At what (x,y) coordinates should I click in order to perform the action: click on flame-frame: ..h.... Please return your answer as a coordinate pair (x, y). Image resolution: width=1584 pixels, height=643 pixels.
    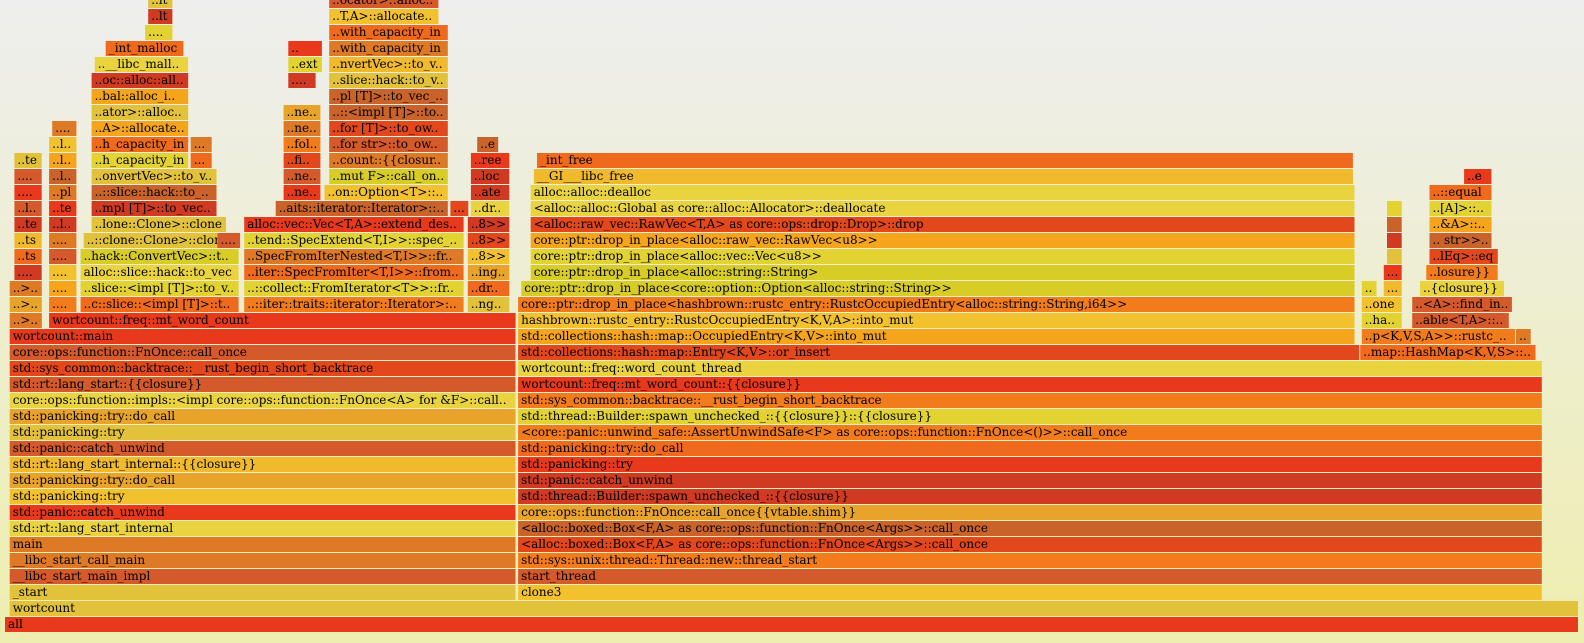
    Looking at the image, I should click on (1392, 288).